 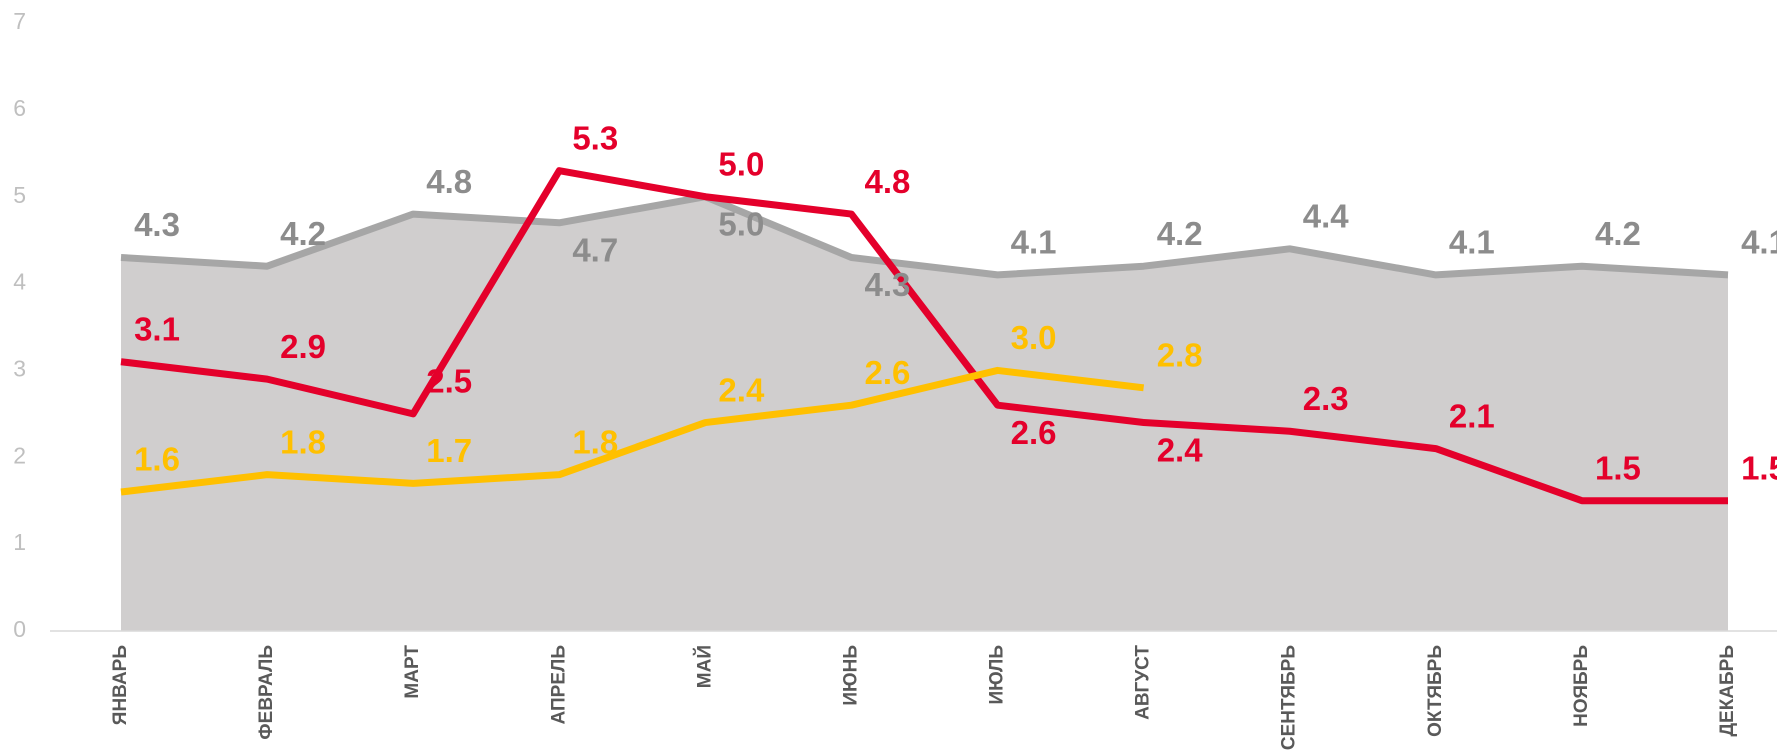 What do you see at coordinates (19, 108) in the screenshot?
I see `y-tick-label: 6` at bounding box center [19, 108].